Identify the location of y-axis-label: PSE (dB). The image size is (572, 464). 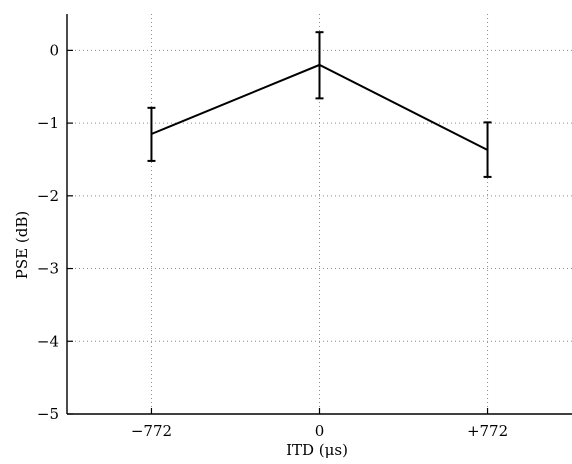
(22, 245).